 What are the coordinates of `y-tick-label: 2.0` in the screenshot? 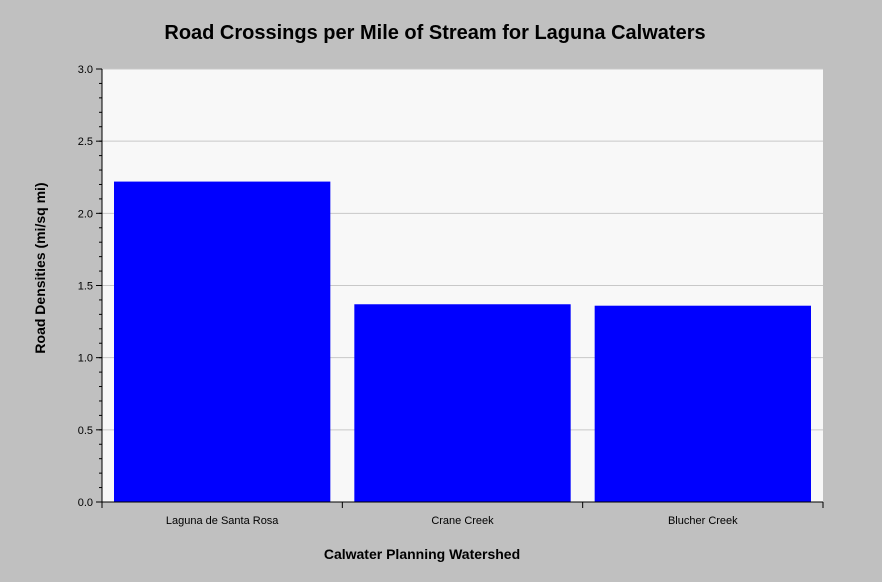 It's located at (85, 214).